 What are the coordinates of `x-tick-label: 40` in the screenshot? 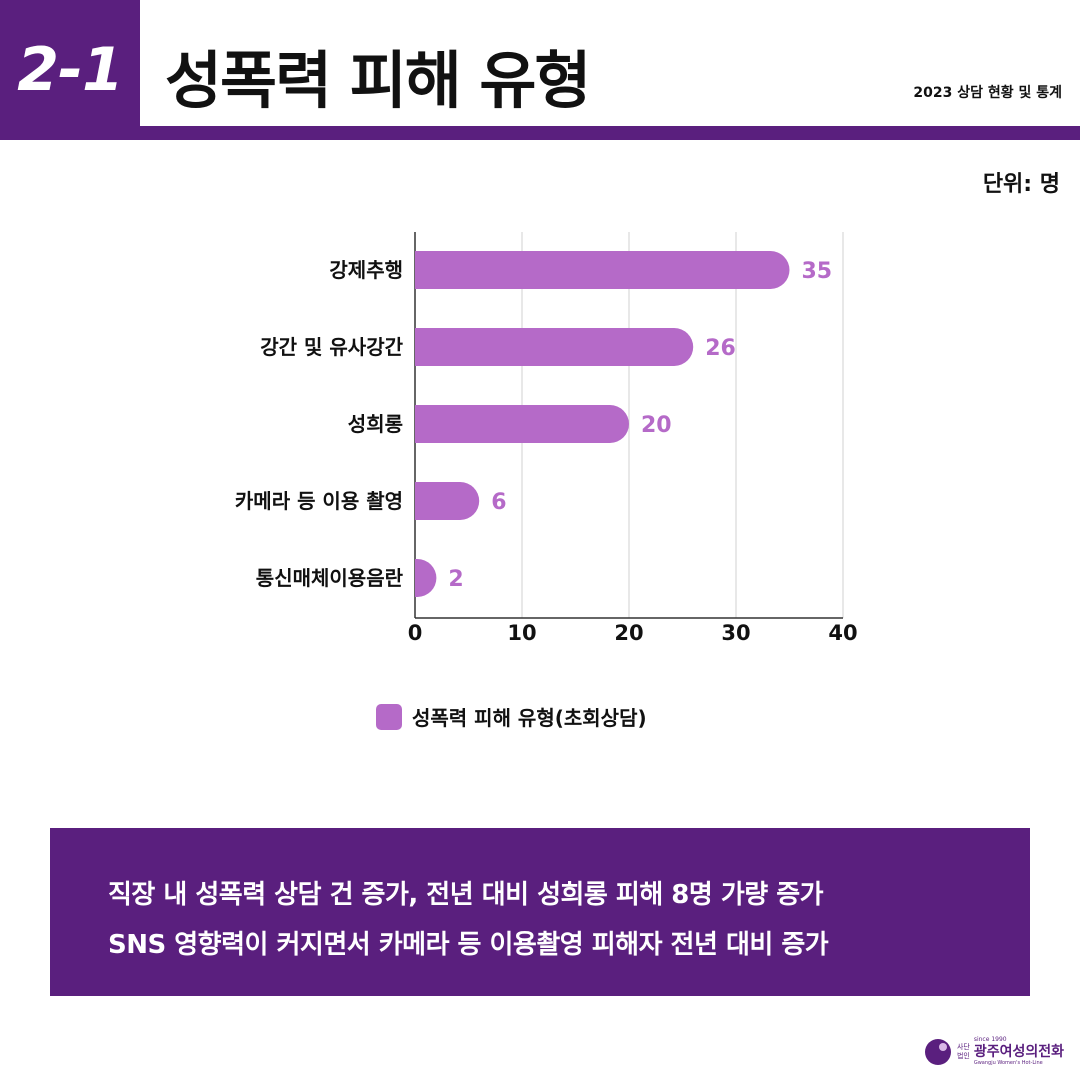 It's located at (842, 633).